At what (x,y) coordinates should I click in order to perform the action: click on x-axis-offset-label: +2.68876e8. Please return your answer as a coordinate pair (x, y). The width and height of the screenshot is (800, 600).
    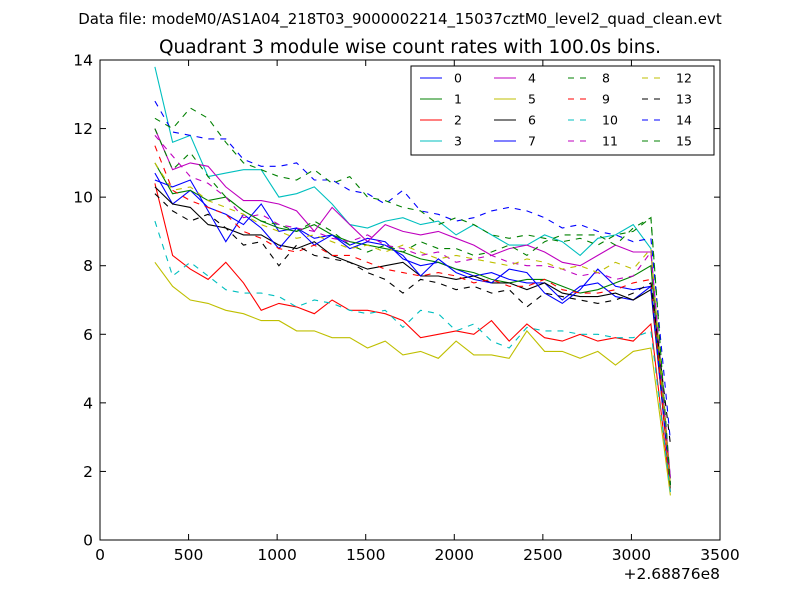
    Looking at the image, I should click on (672, 574).